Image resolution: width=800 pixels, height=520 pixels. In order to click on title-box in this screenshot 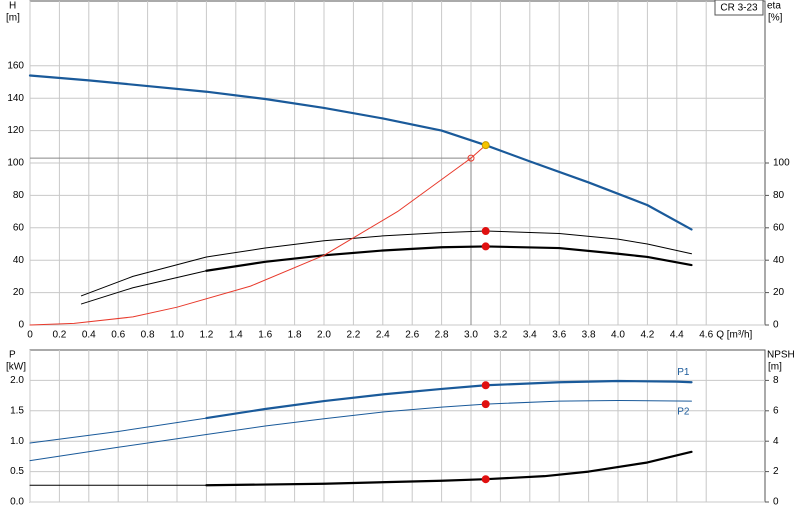, I will do `click(739, 8)`.